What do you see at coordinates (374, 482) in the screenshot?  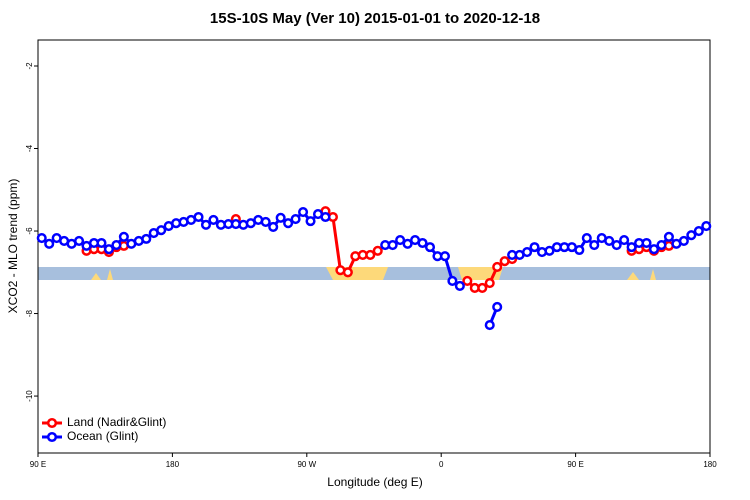 I see `x-axis-label: Longitude (deg E)` at bounding box center [374, 482].